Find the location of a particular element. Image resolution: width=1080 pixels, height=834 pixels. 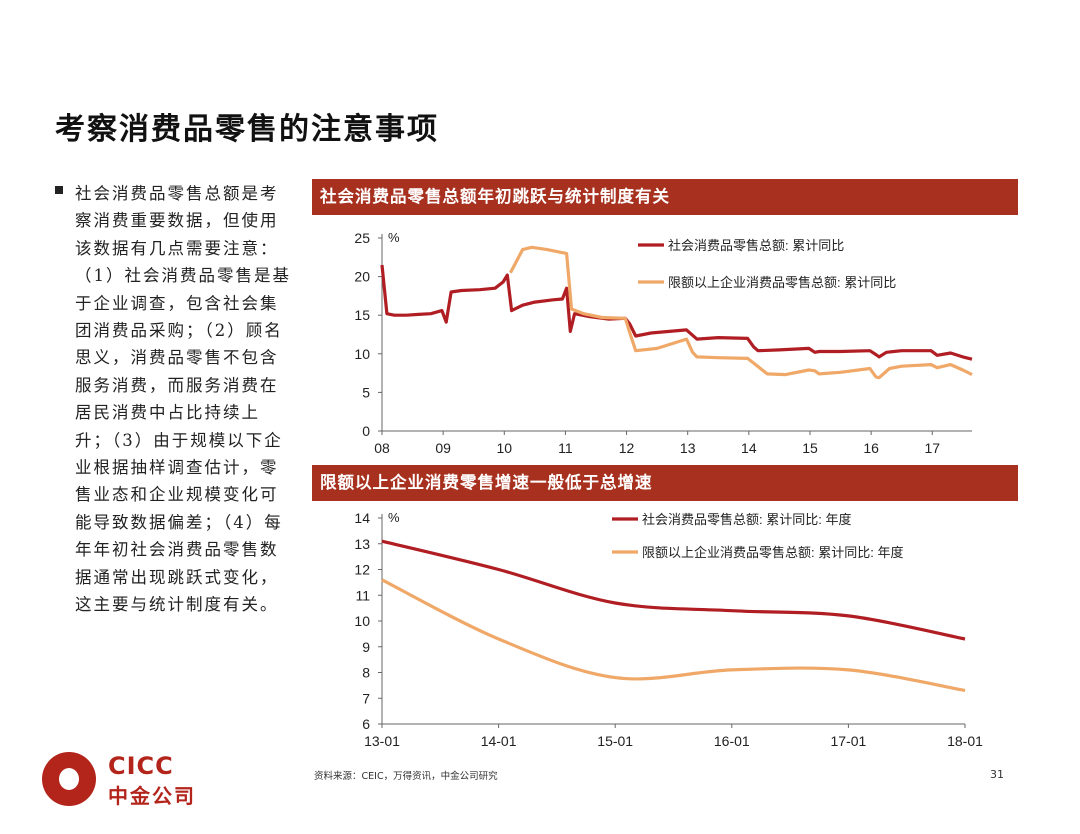

page-number: 31 is located at coordinates (997, 774).